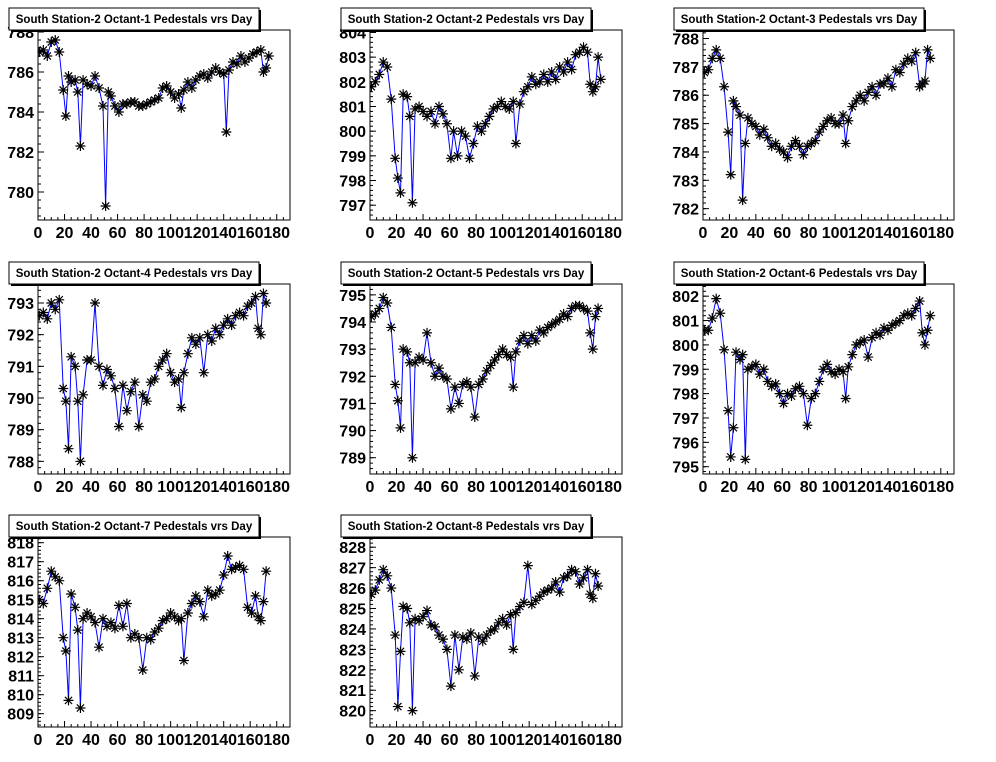 The height and width of the screenshot is (762, 996). I want to click on y-tick-label: 786, so click(20, 73).